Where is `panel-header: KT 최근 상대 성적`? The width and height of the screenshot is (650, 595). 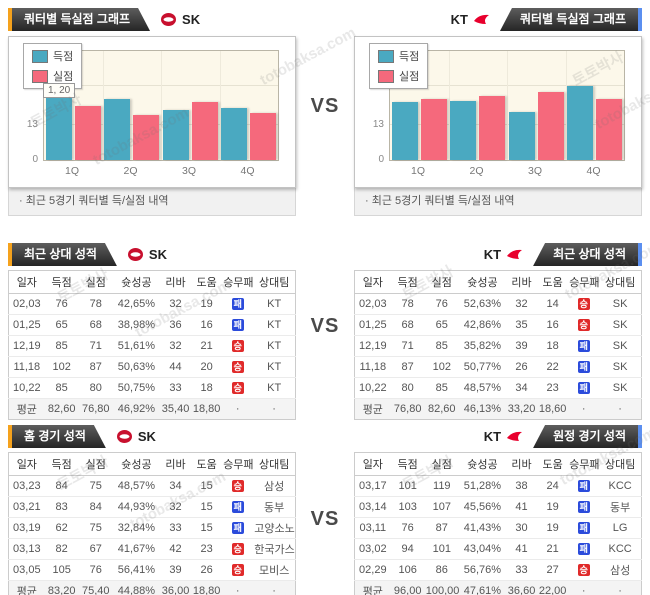 panel-header: KT 최근 상대 성적 is located at coordinates (498, 254).